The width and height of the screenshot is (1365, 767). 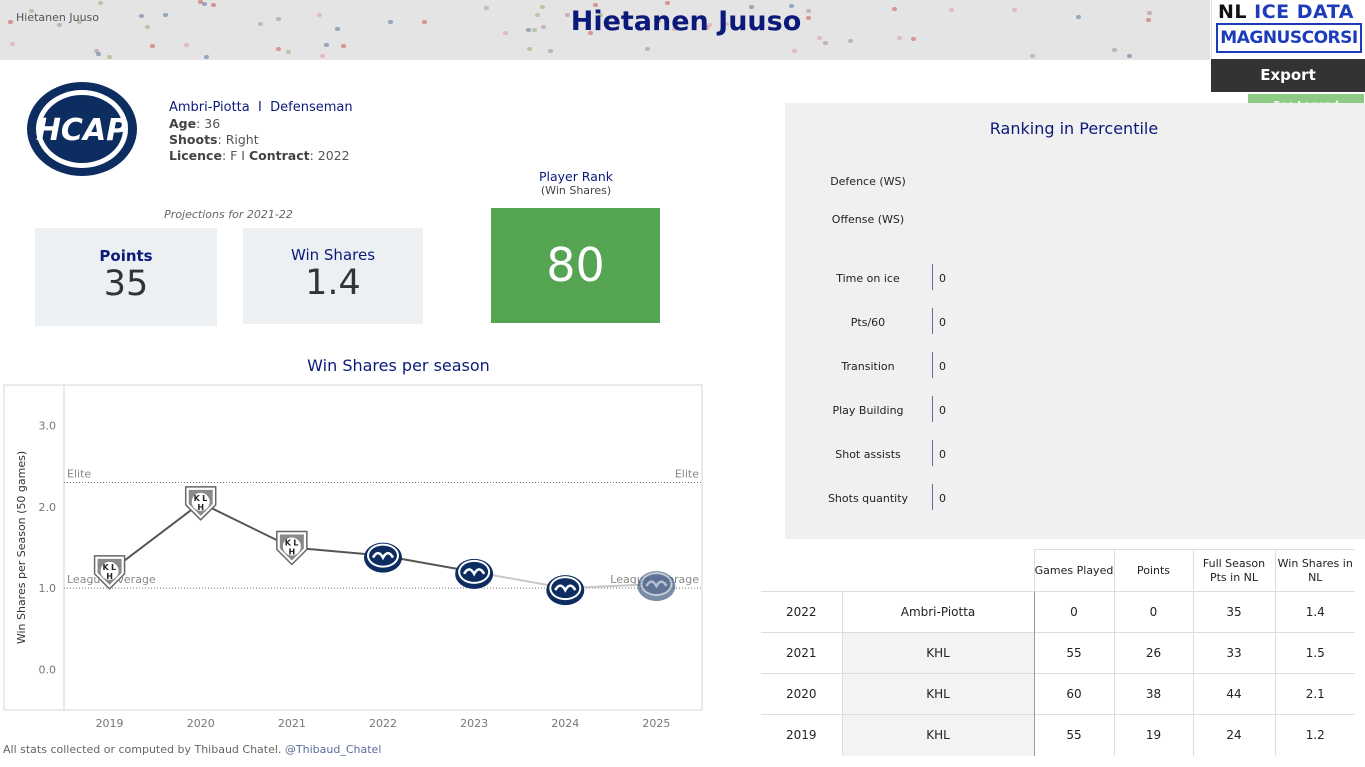 What do you see at coordinates (868, 219) in the screenshot?
I see `ranking-label: Offense (WS)` at bounding box center [868, 219].